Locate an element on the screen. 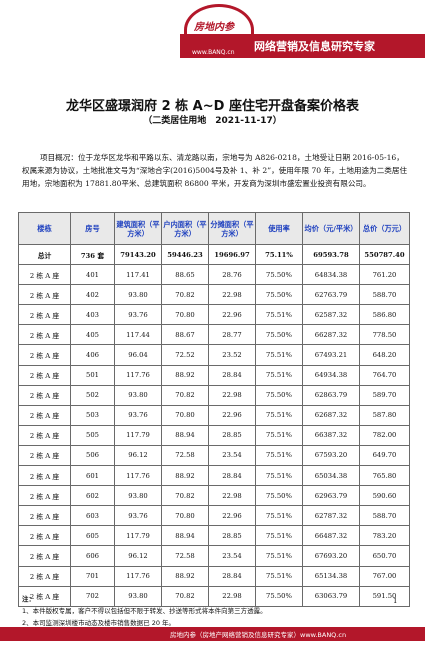 The image size is (425, 651). table-cell: 502 is located at coordinates (92, 395).